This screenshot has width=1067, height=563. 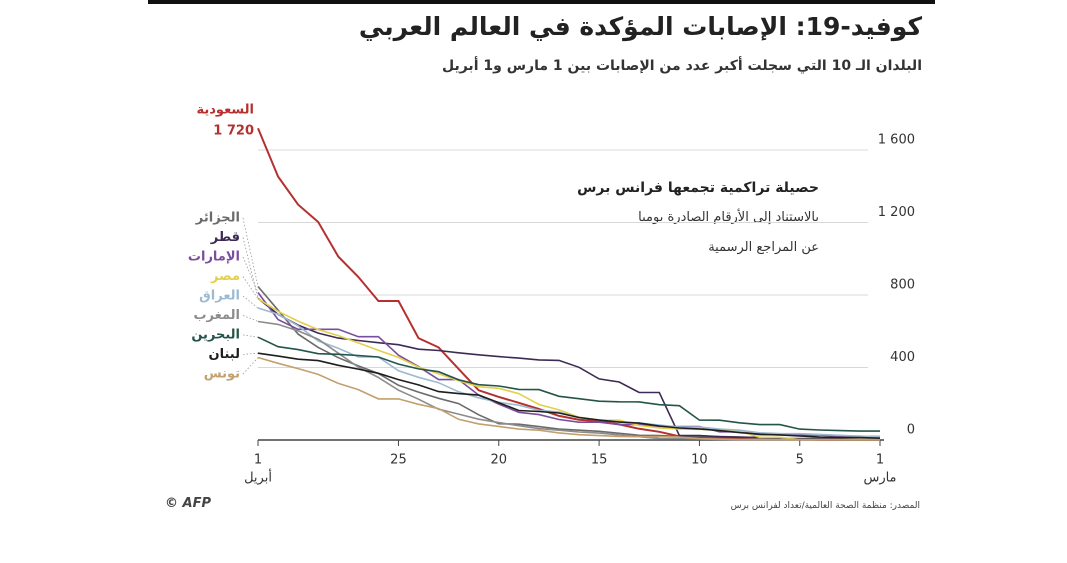 I want to click on legend-label: تونس, so click(x=222, y=374).